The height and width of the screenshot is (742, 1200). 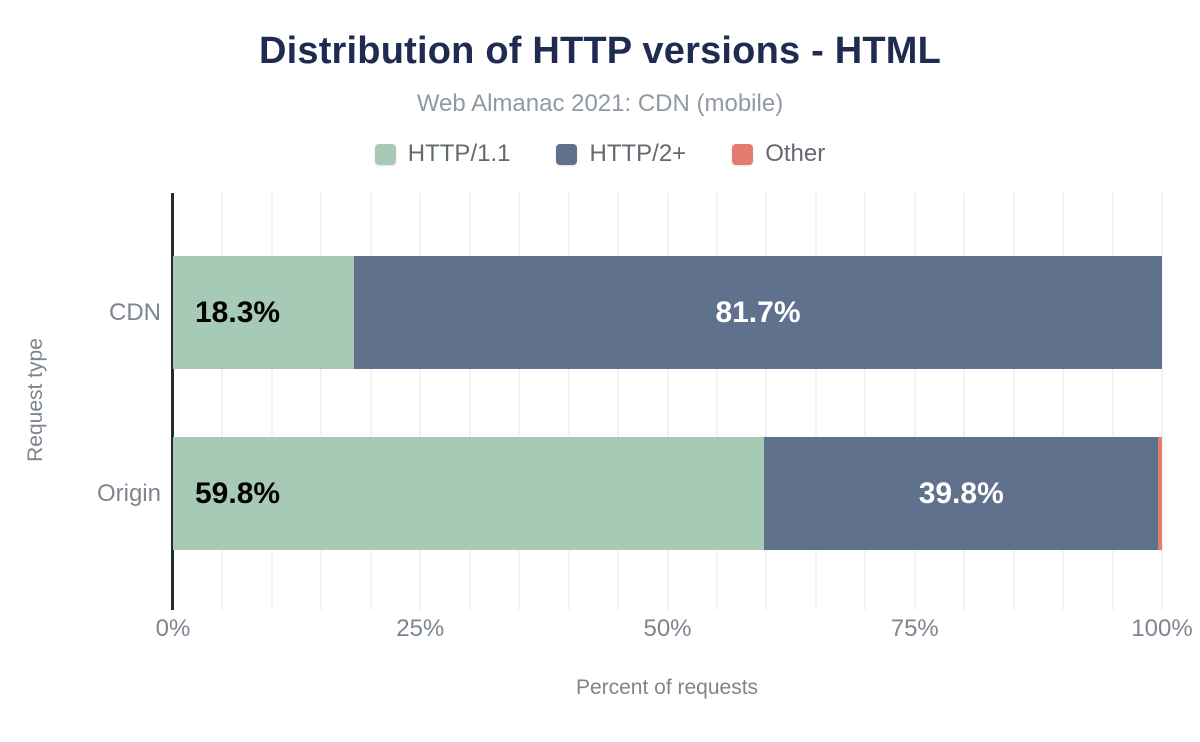 What do you see at coordinates (600, 51) in the screenshot?
I see `chart-title: Distribution of HTTP versions - HTML` at bounding box center [600, 51].